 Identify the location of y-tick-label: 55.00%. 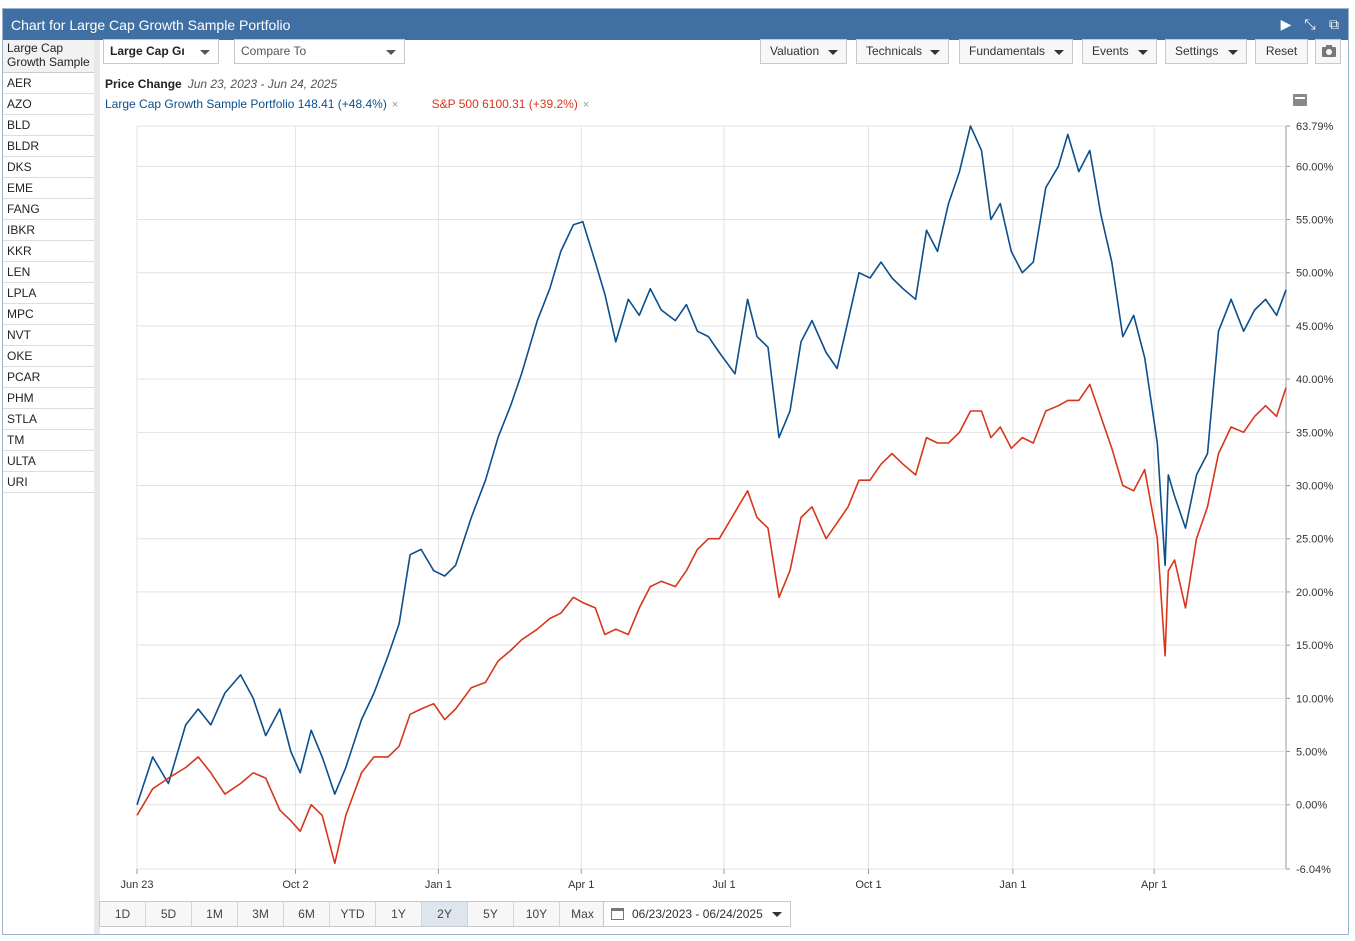
(1315, 221).